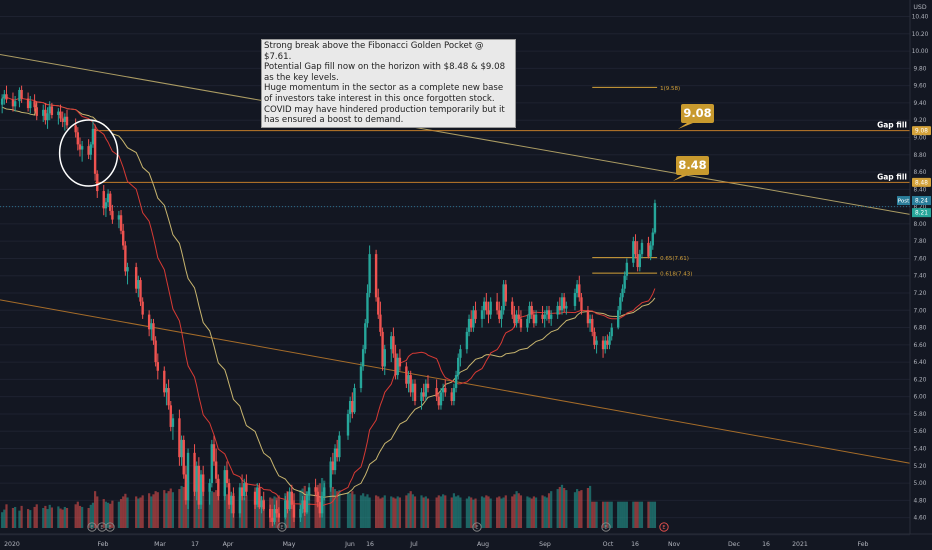 The width and height of the screenshot is (932, 550). Describe the element at coordinates (920, 415) in the screenshot. I see `y-tick-label: 5.80` at that location.